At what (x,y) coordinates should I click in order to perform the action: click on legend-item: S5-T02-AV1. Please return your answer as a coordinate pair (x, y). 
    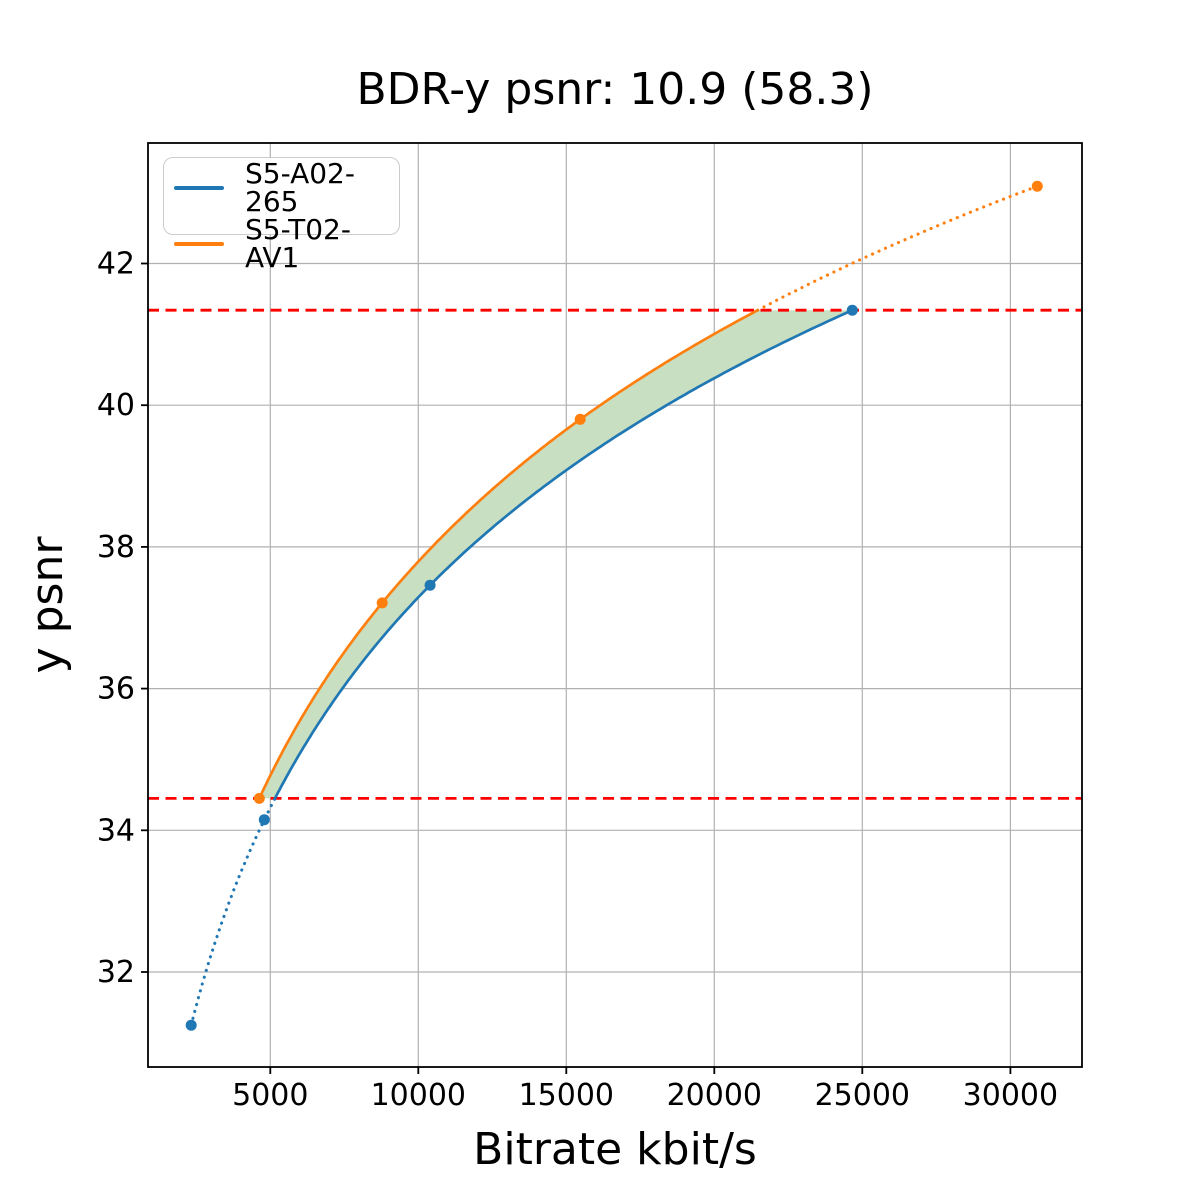
    Looking at the image, I should click on (281, 244).